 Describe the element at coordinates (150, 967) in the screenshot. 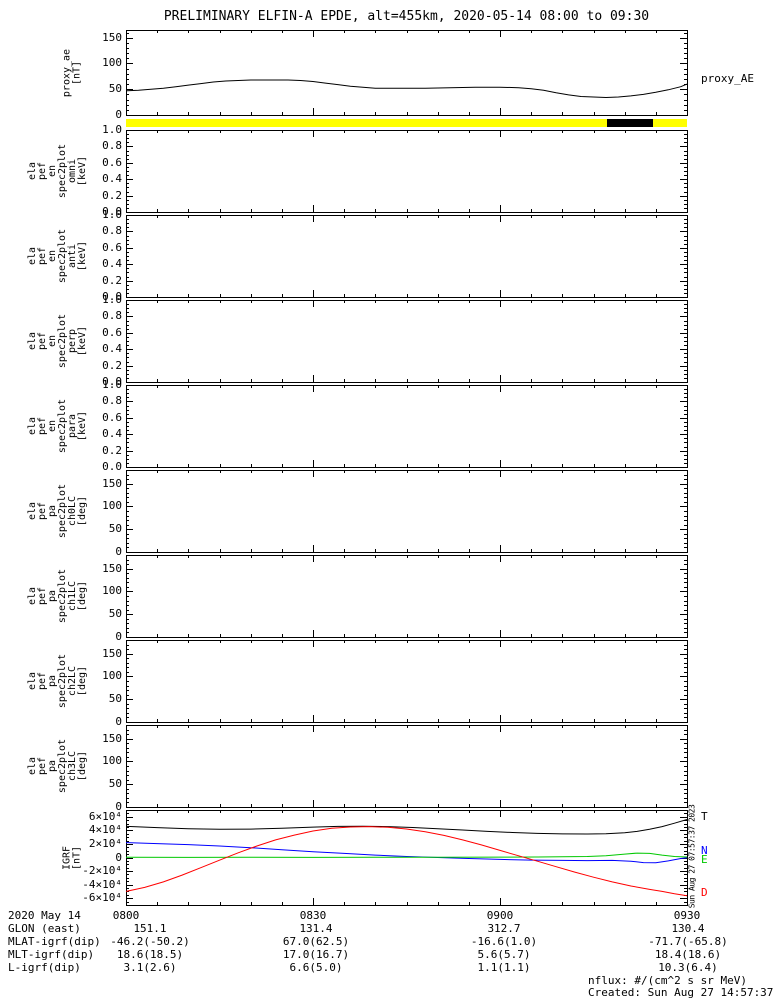

I see `footer-value: 3.1(2.6)` at that location.